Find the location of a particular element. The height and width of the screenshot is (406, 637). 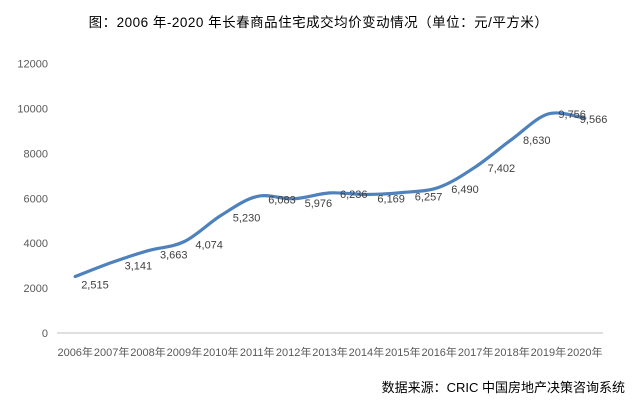

x-axis-tick-label: 2006年 is located at coordinates (74, 352).